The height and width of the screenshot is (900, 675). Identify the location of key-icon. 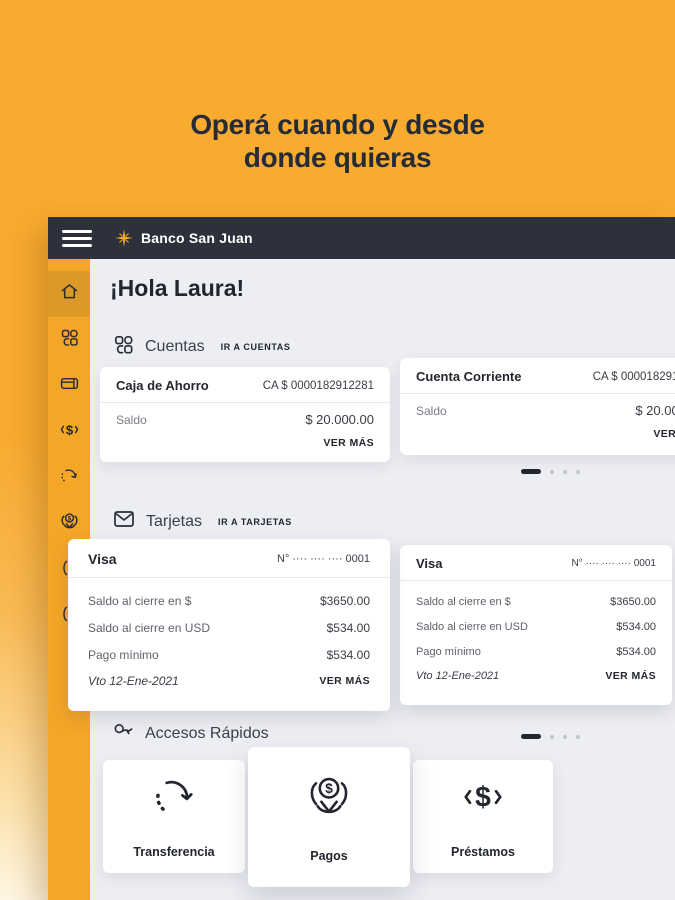
(123, 734).